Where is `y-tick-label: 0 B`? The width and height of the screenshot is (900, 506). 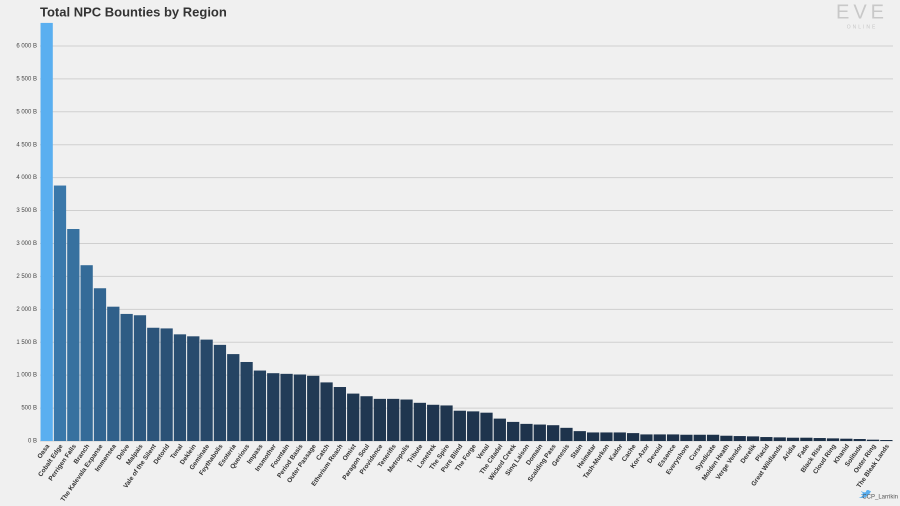
y-tick-label: 0 B is located at coordinates (32, 442).